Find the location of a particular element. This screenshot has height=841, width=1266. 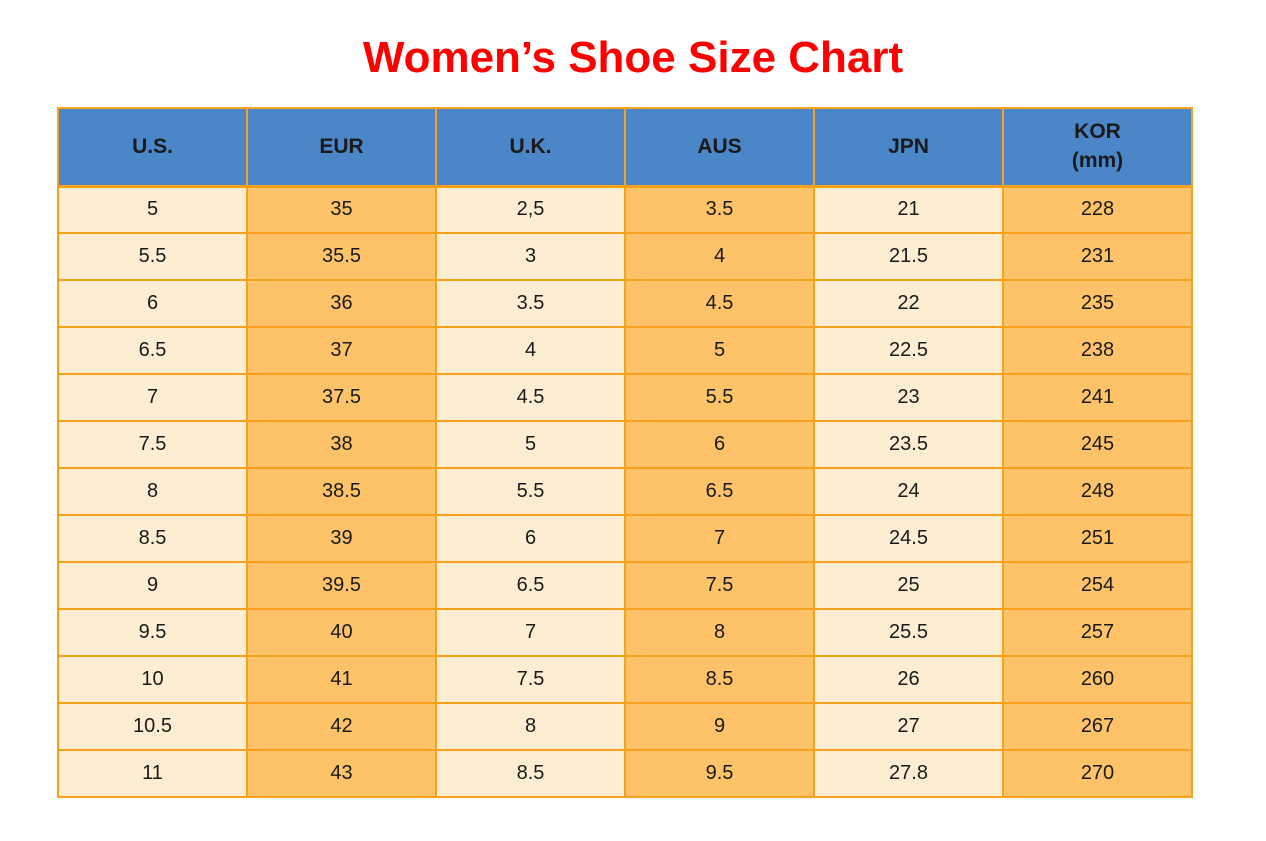

cell-us: 10.5 is located at coordinates (152, 726).